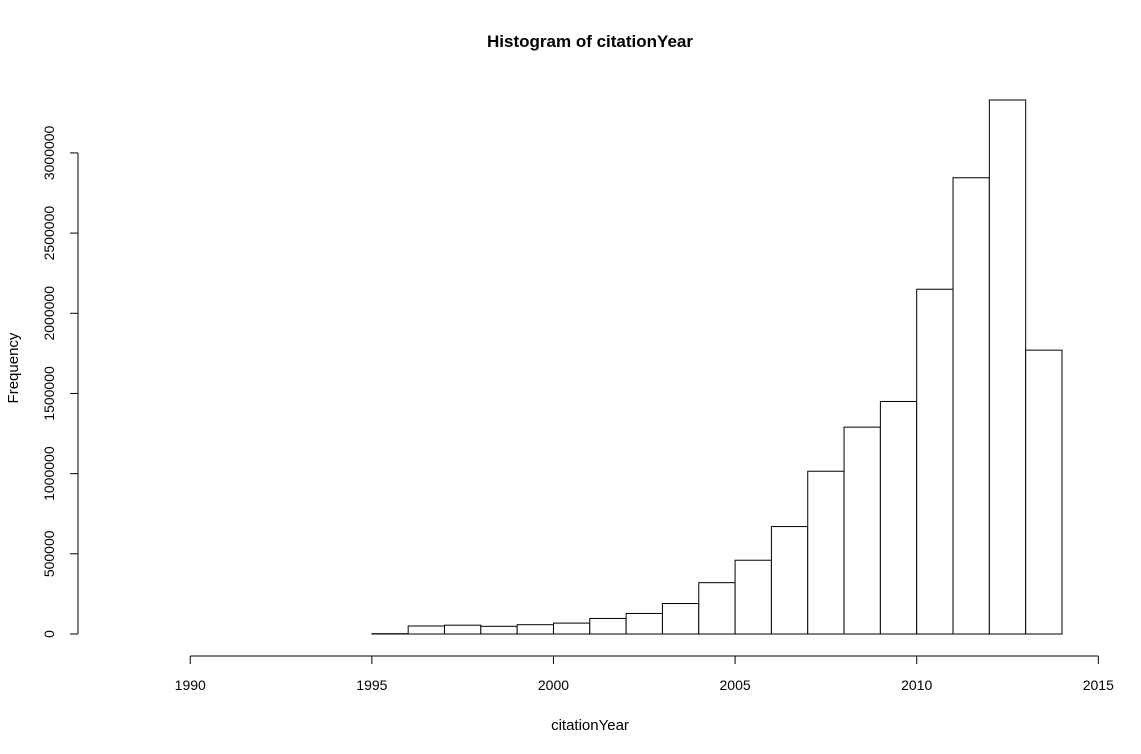 Image resolution: width=1141 pixels, height=754 pixels. What do you see at coordinates (371, 685) in the screenshot?
I see `x-tick-label: 1995` at bounding box center [371, 685].